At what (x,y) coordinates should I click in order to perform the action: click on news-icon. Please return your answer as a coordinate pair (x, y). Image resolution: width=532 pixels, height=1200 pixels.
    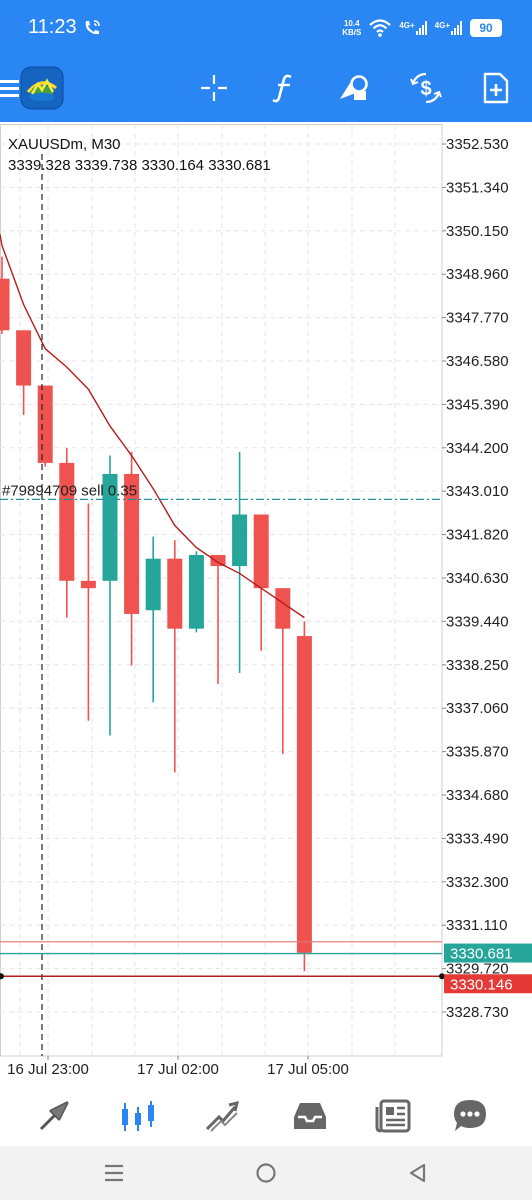
    Looking at the image, I should click on (393, 1116).